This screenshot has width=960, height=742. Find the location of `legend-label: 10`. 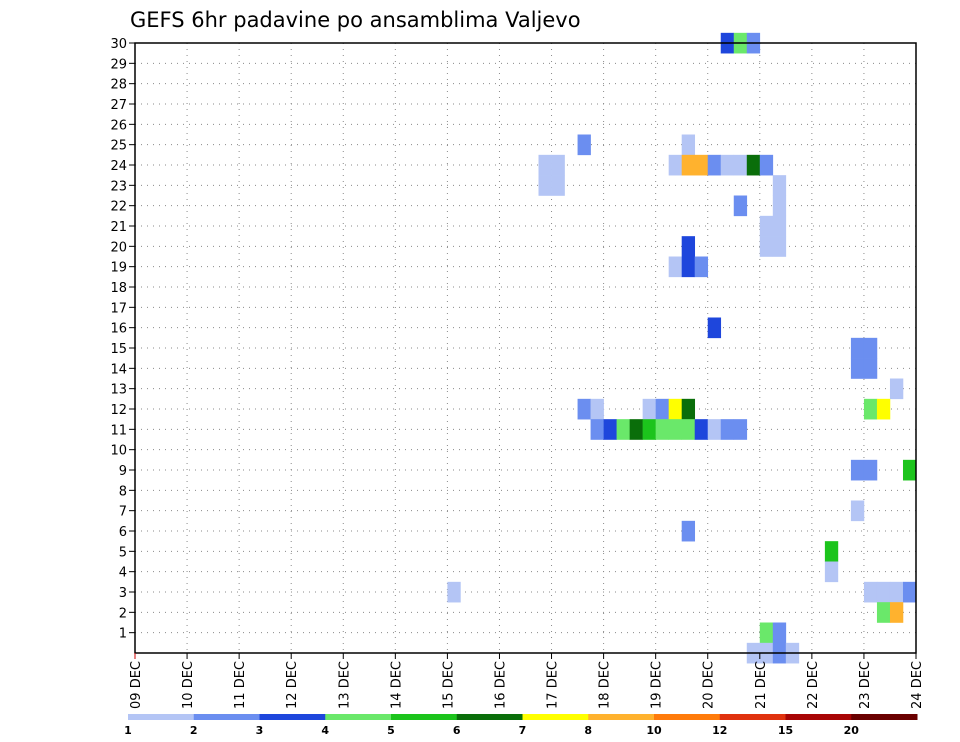

legend-label: 10 is located at coordinates (654, 730).